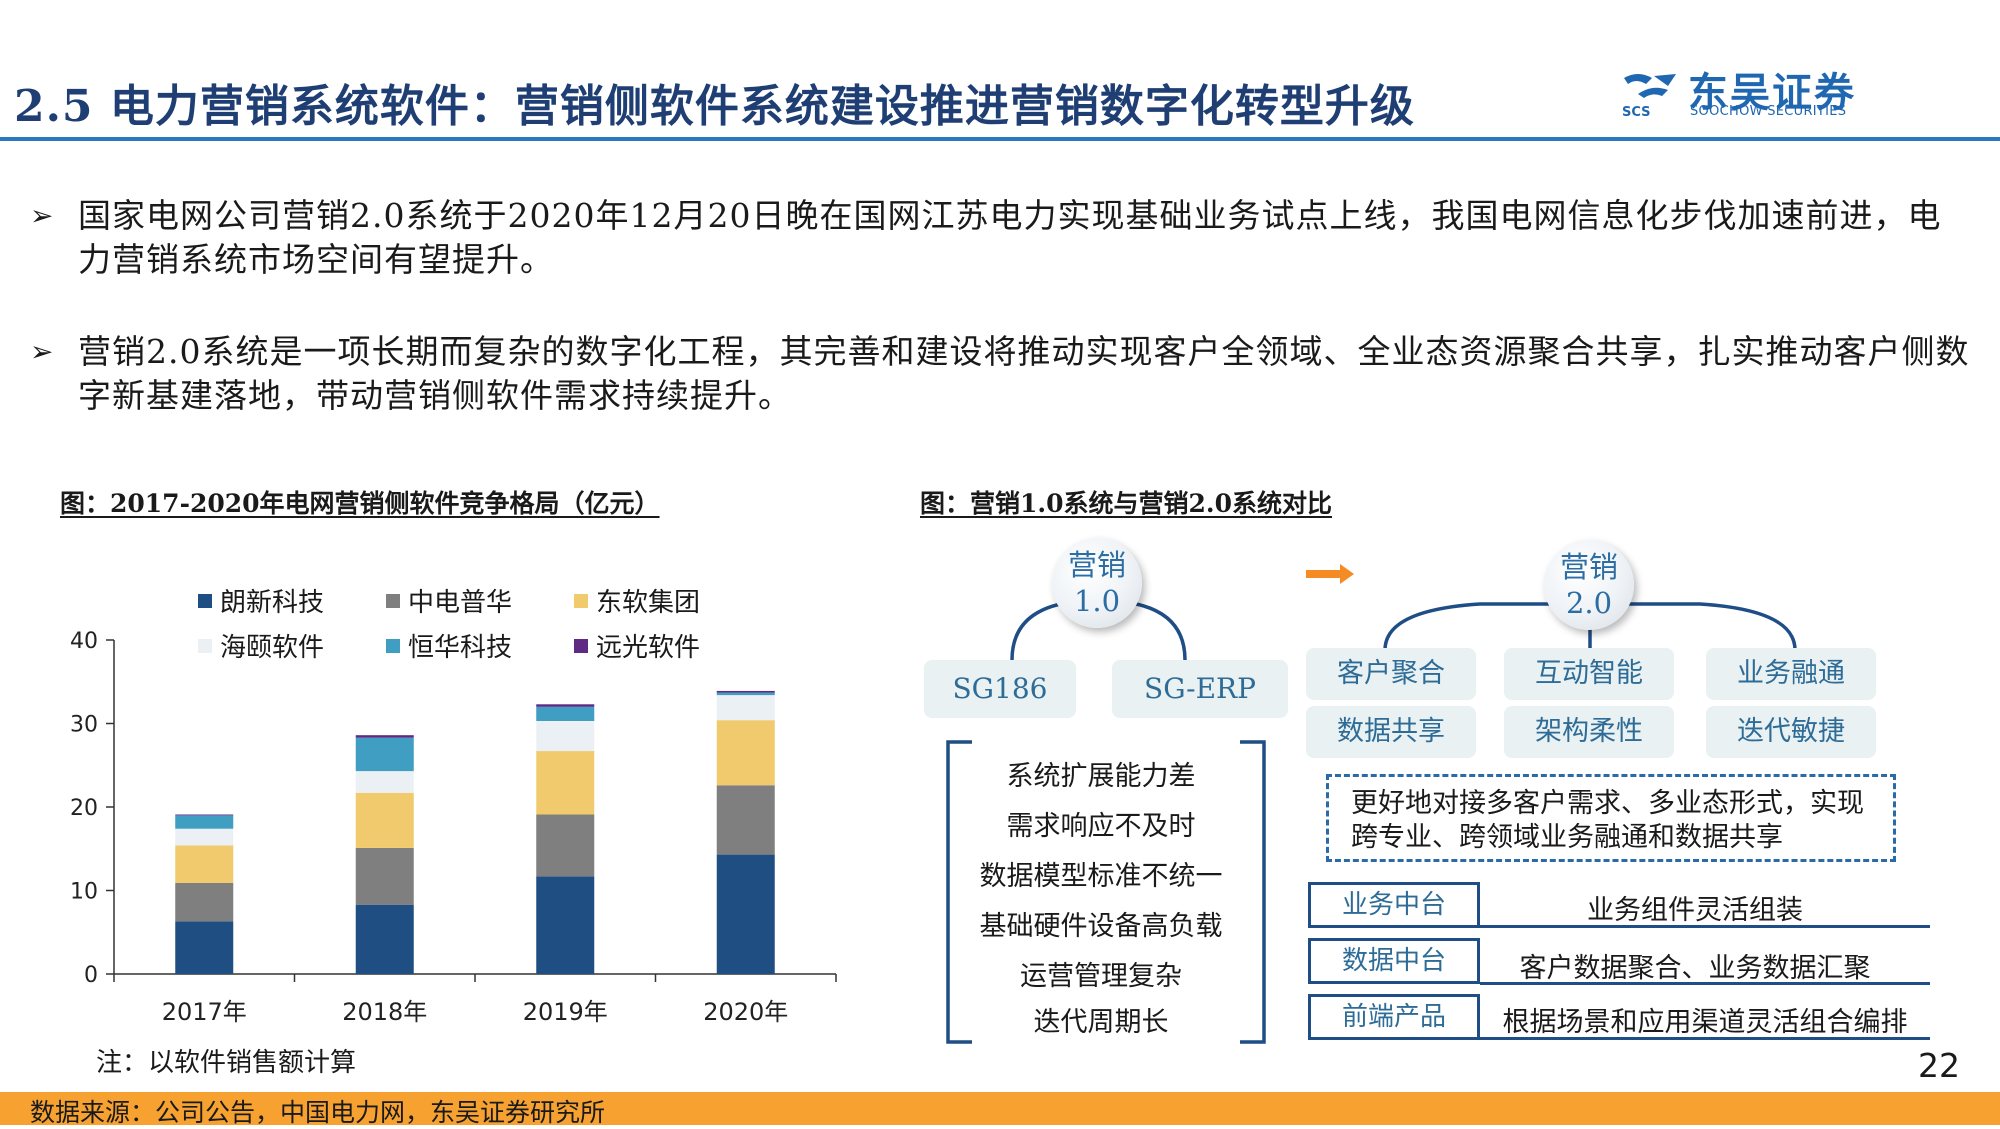  What do you see at coordinates (1097, 583) in the screenshot?
I see `marketing-1-0-circle: 营销 1.0` at bounding box center [1097, 583].